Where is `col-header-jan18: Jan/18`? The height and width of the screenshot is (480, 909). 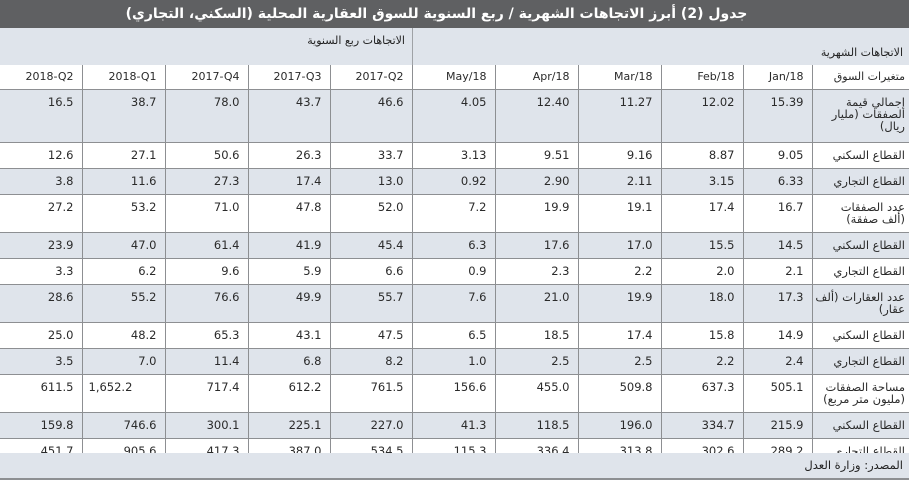 col-header-jan18: Jan/18 is located at coordinates (778, 77).